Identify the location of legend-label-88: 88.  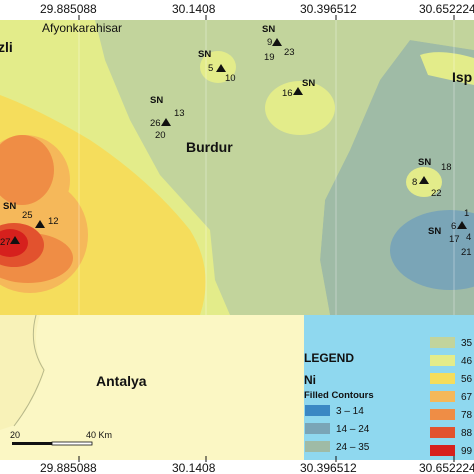
(467, 433).